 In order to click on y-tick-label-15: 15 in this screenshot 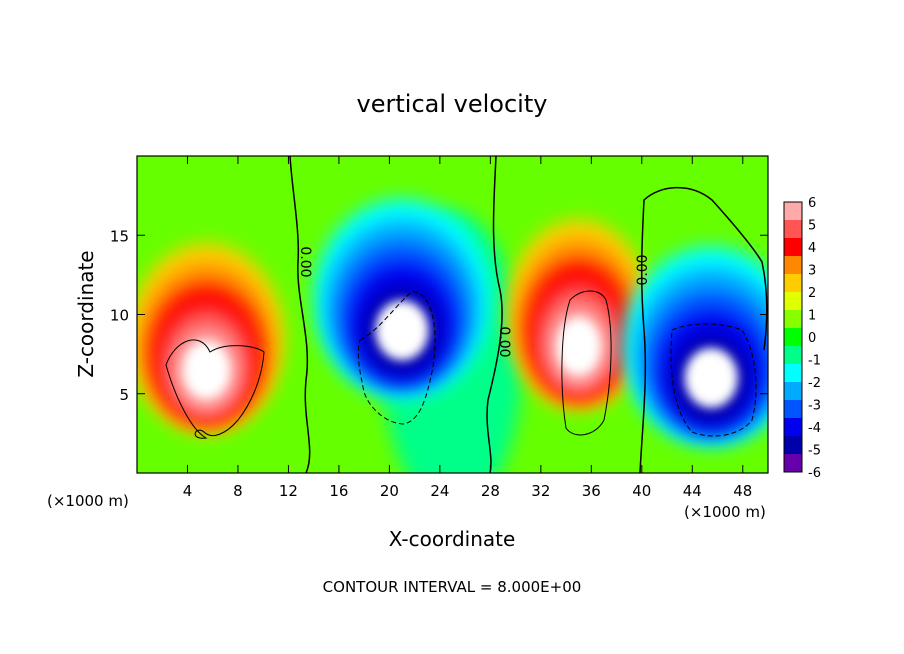, I will do `click(119, 236)`.